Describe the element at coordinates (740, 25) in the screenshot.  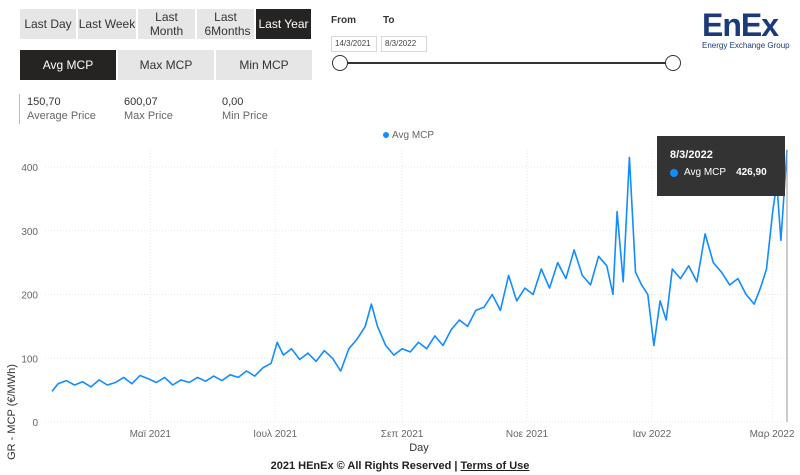
I see `logo-main-text: EnEx` at that location.